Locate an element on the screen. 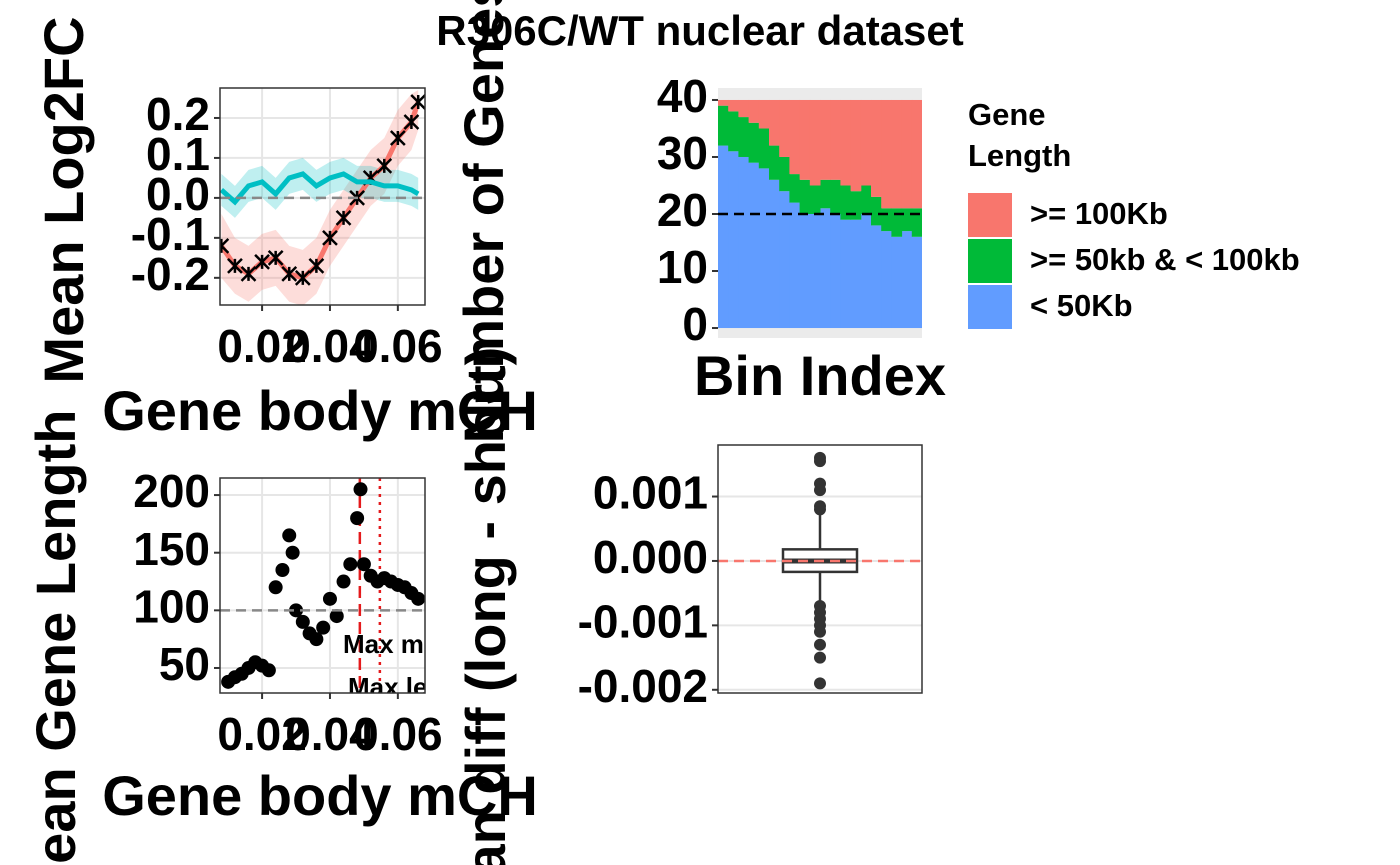 This screenshot has width=1400, height=865. legend-label: >= 50kb & < 100kb is located at coordinates (1165, 259).